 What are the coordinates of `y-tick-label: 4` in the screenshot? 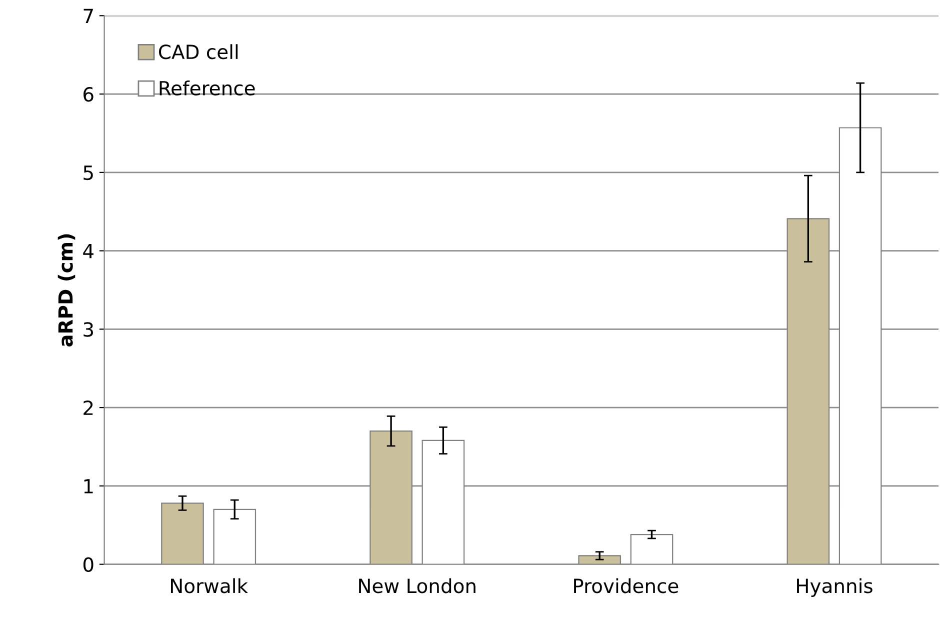 It's located at (88, 251).